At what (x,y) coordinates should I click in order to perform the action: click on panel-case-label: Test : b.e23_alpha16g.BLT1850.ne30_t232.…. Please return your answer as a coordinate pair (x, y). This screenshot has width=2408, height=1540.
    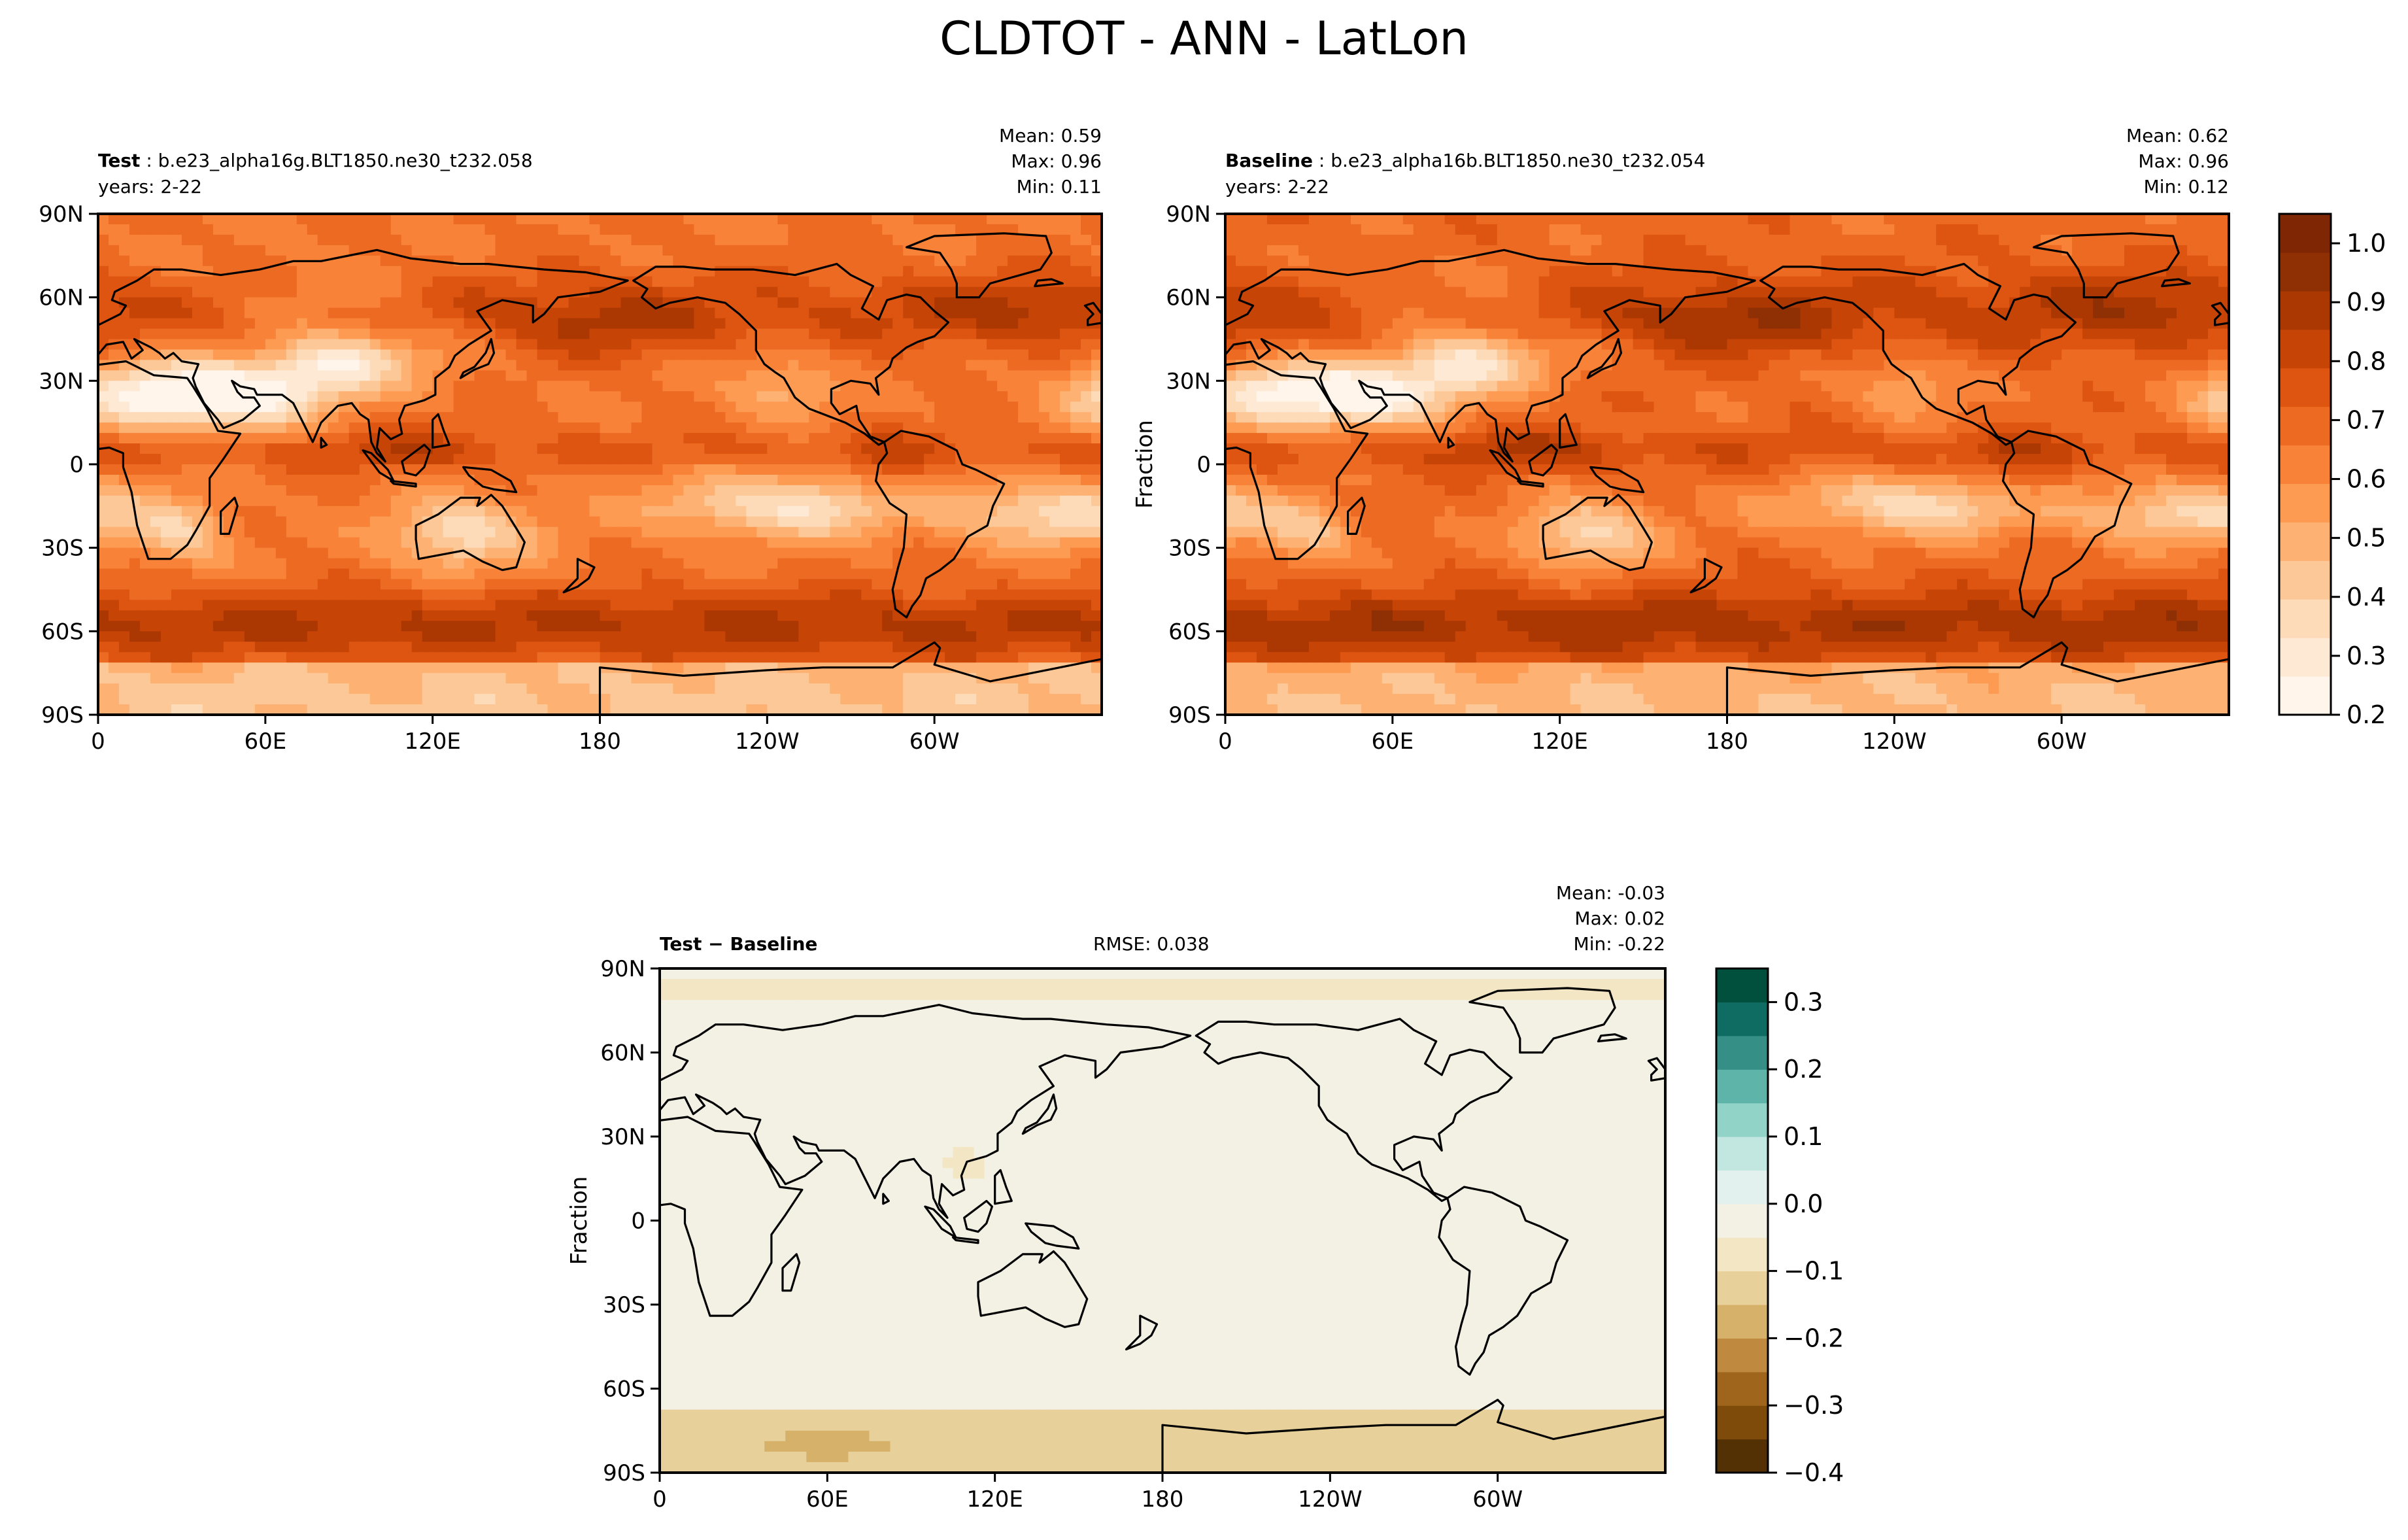
    Looking at the image, I should click on (315, 160).